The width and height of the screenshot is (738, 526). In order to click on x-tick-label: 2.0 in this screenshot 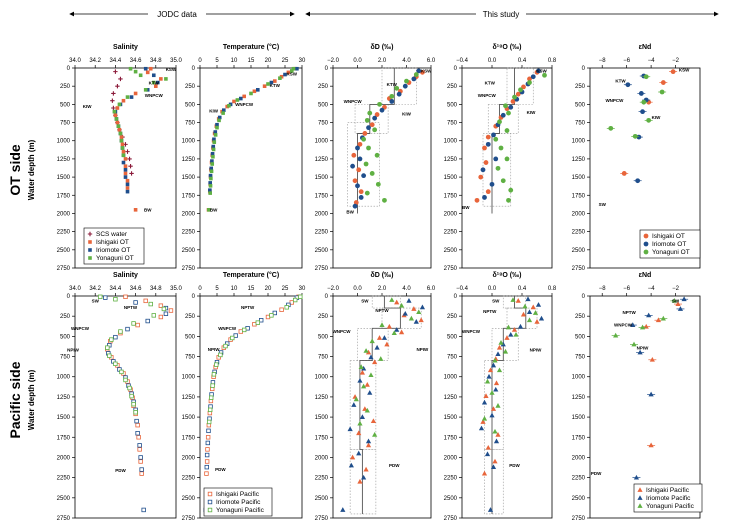, I will do `click(382, 289)`.